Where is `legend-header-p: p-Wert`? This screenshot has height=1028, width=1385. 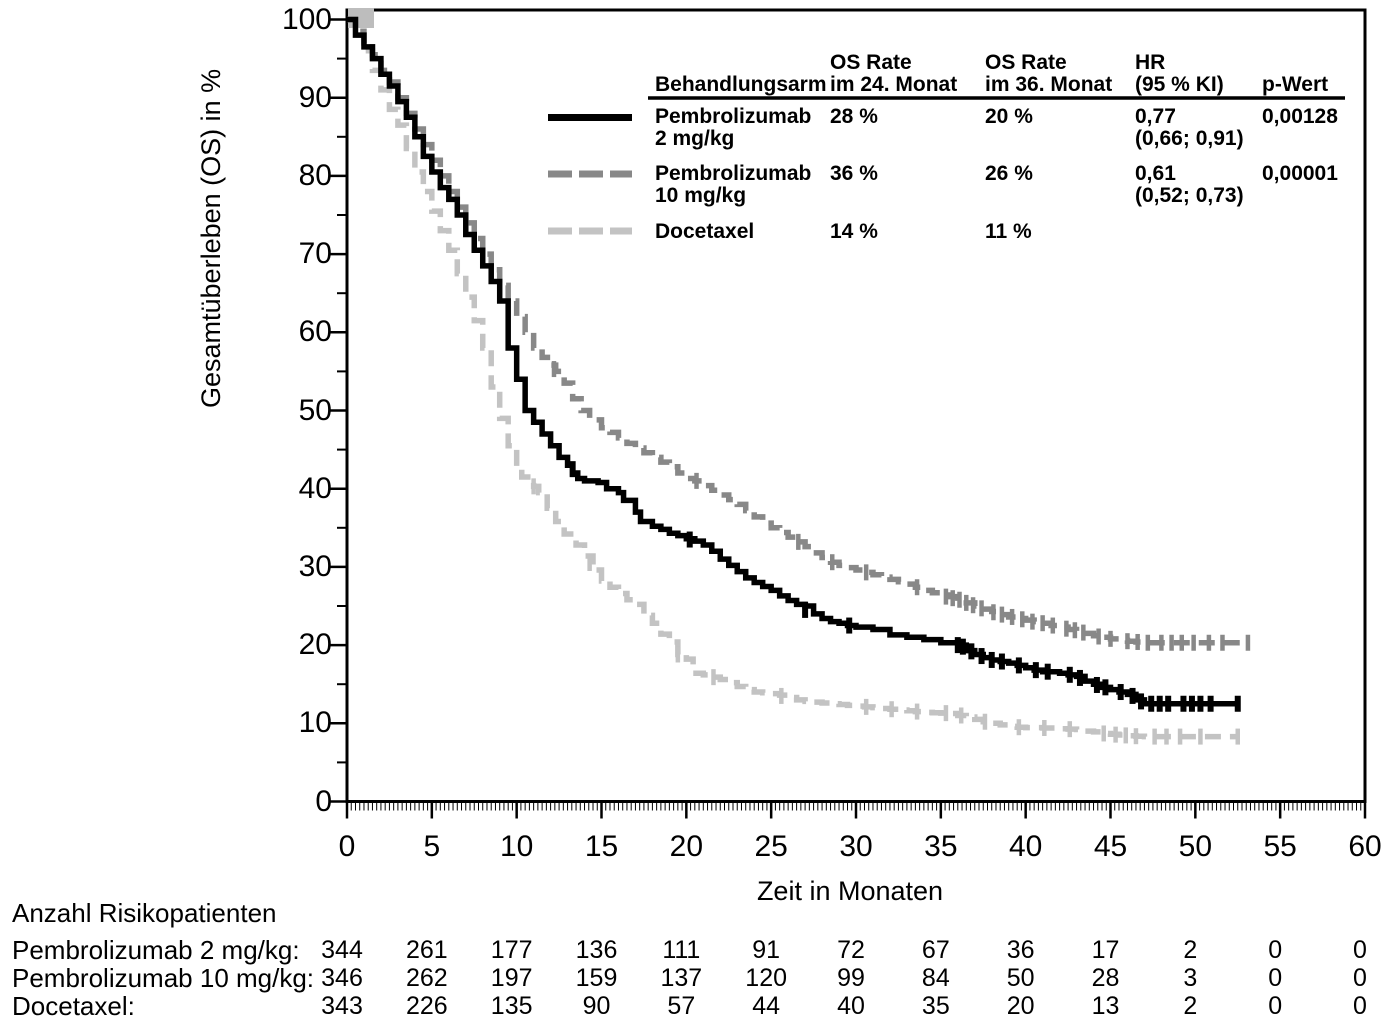 legend-header-p: p-Wert is located at coordinates (1295, 84).